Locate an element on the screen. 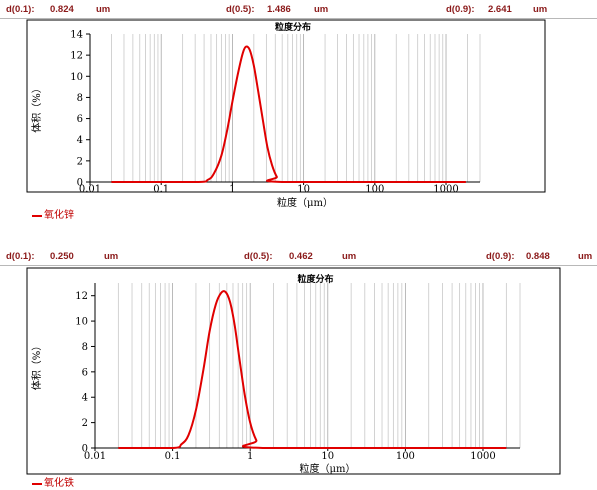  d10-value: 0.824 is located at coordinates (62, 9).